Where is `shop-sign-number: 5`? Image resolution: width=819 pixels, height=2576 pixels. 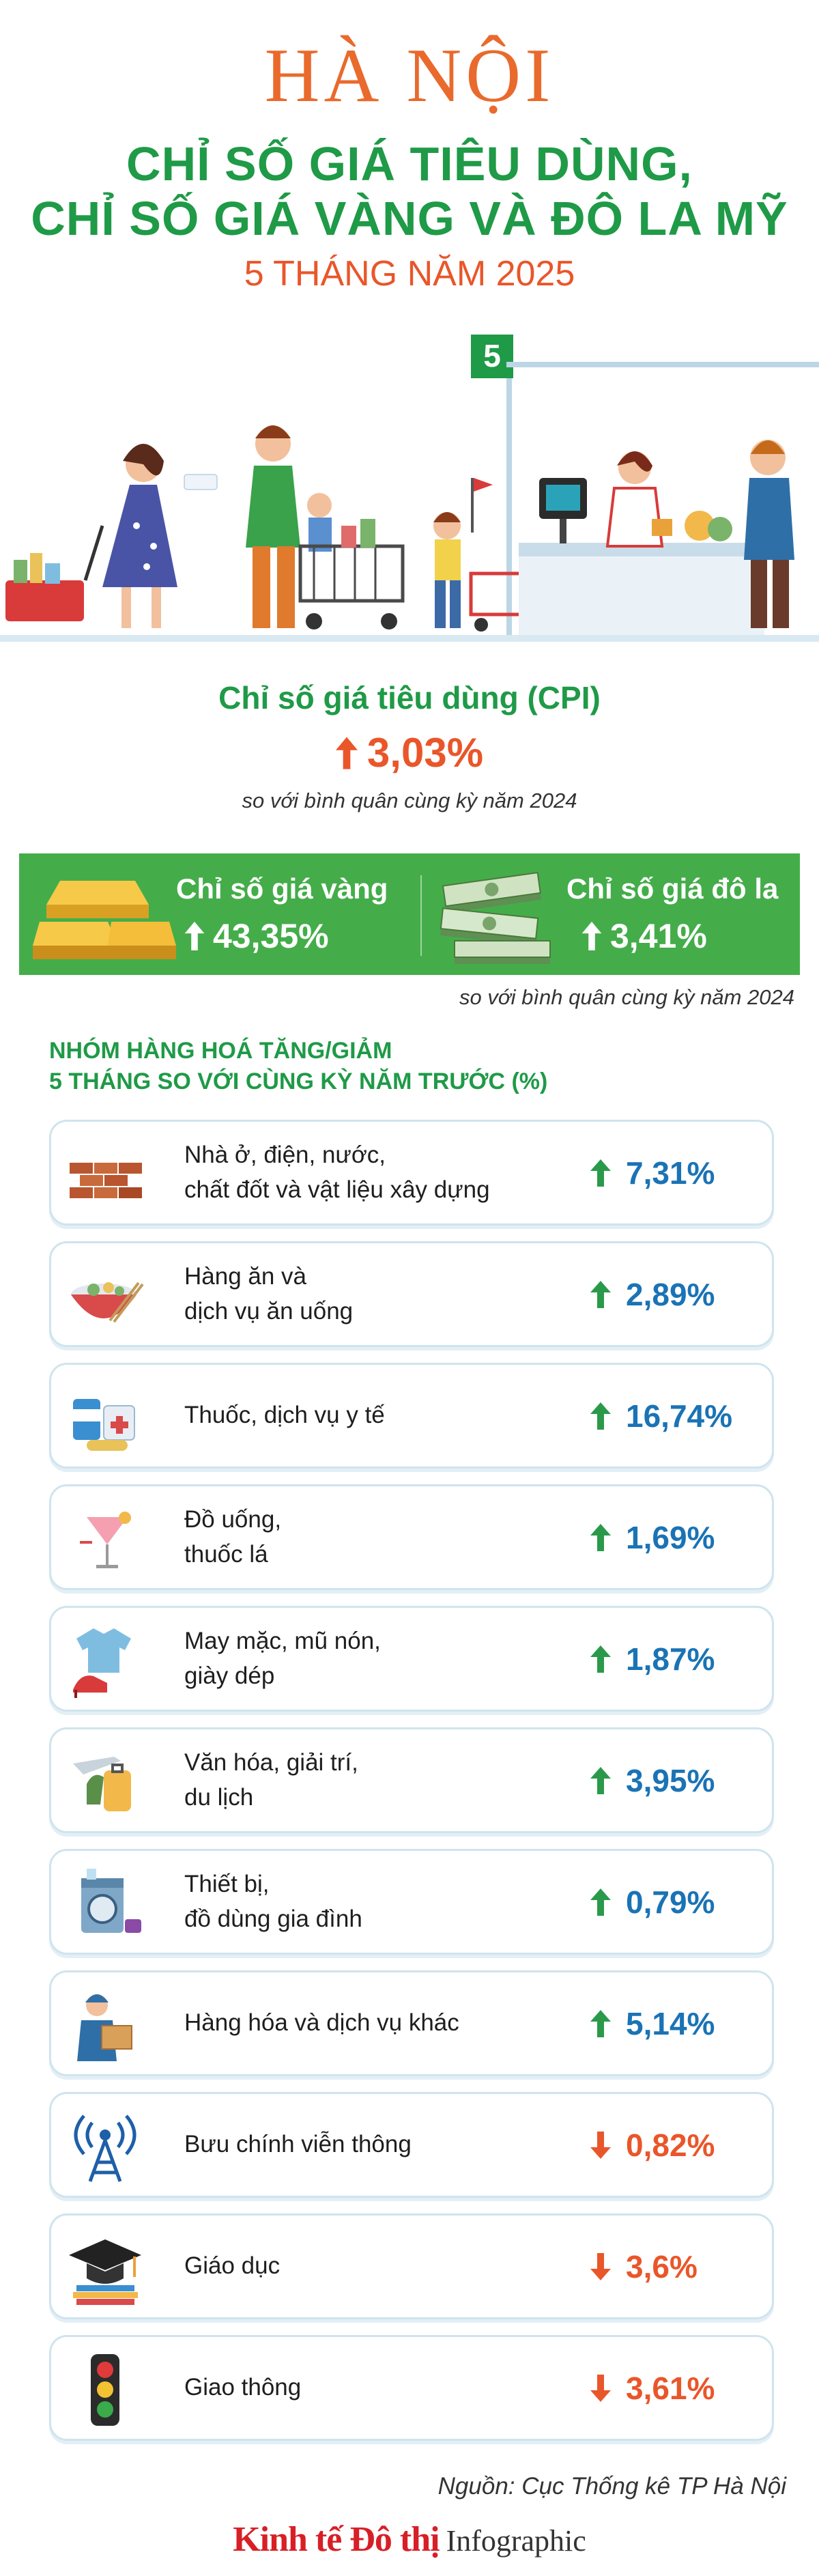 shop-sign-number: 5 is located at coordinates (492, 355).